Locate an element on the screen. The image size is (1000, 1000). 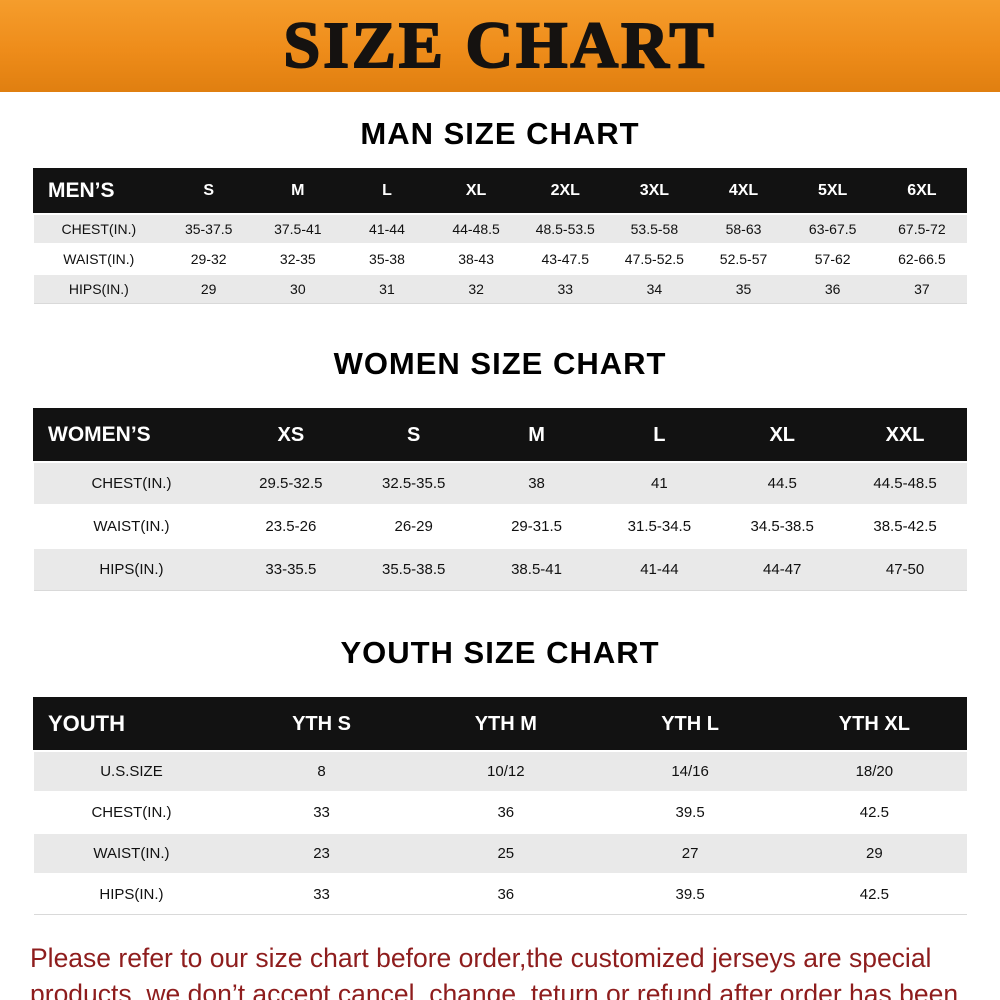
row-label-cell: U.S.SIZE is located at coordinates (131, 771).